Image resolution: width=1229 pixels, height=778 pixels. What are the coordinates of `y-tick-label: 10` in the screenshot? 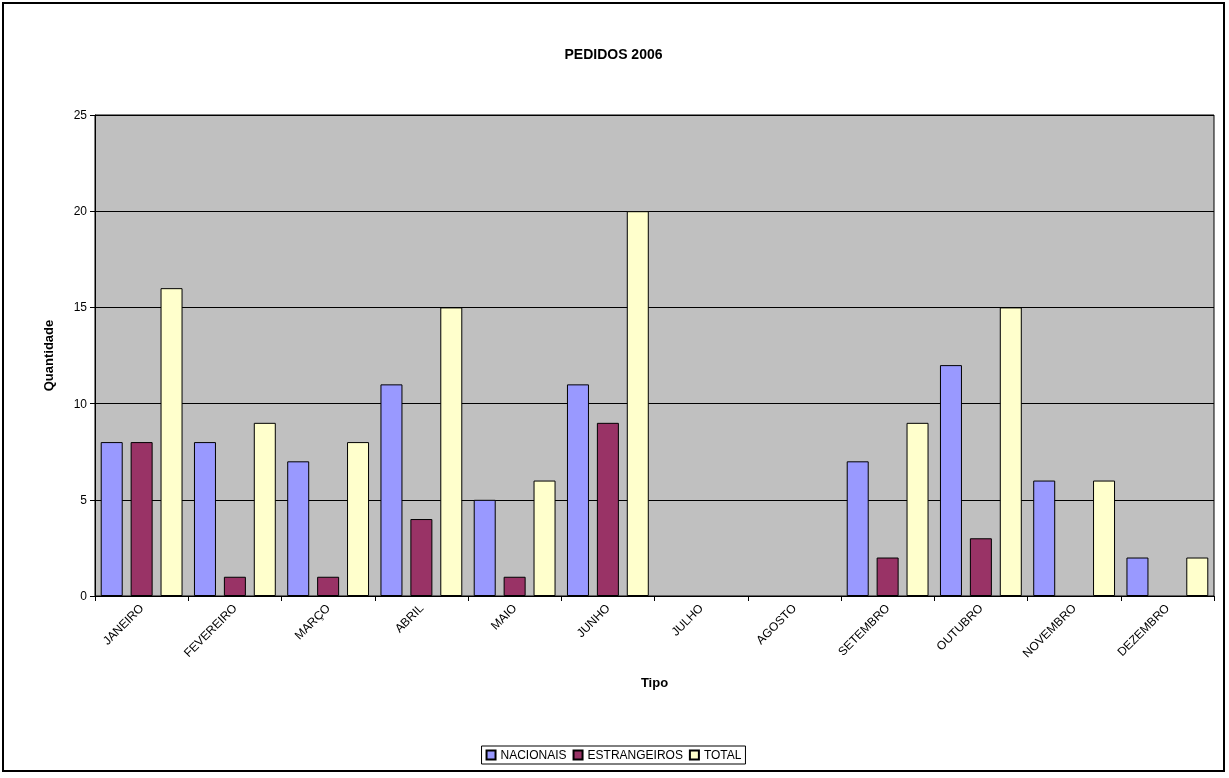 It's located at (80, 403).